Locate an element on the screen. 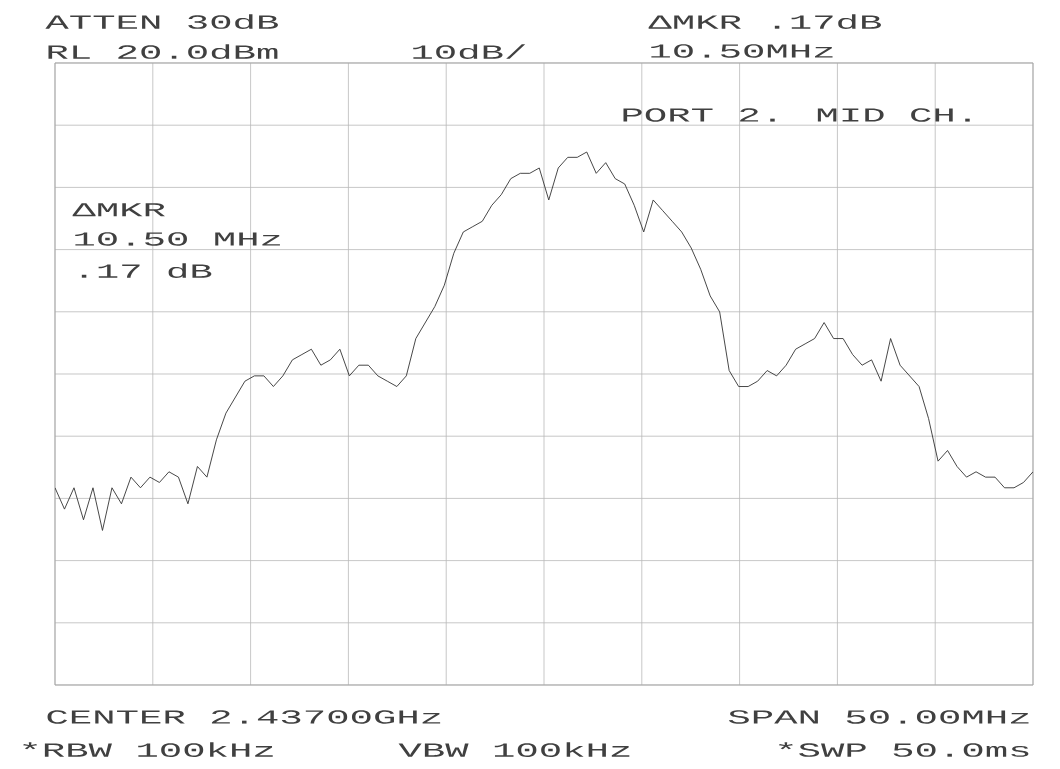 The height and width of the screenshot is (769, 1060). text: VBW 100kHz is located at coordinates (514, 749).